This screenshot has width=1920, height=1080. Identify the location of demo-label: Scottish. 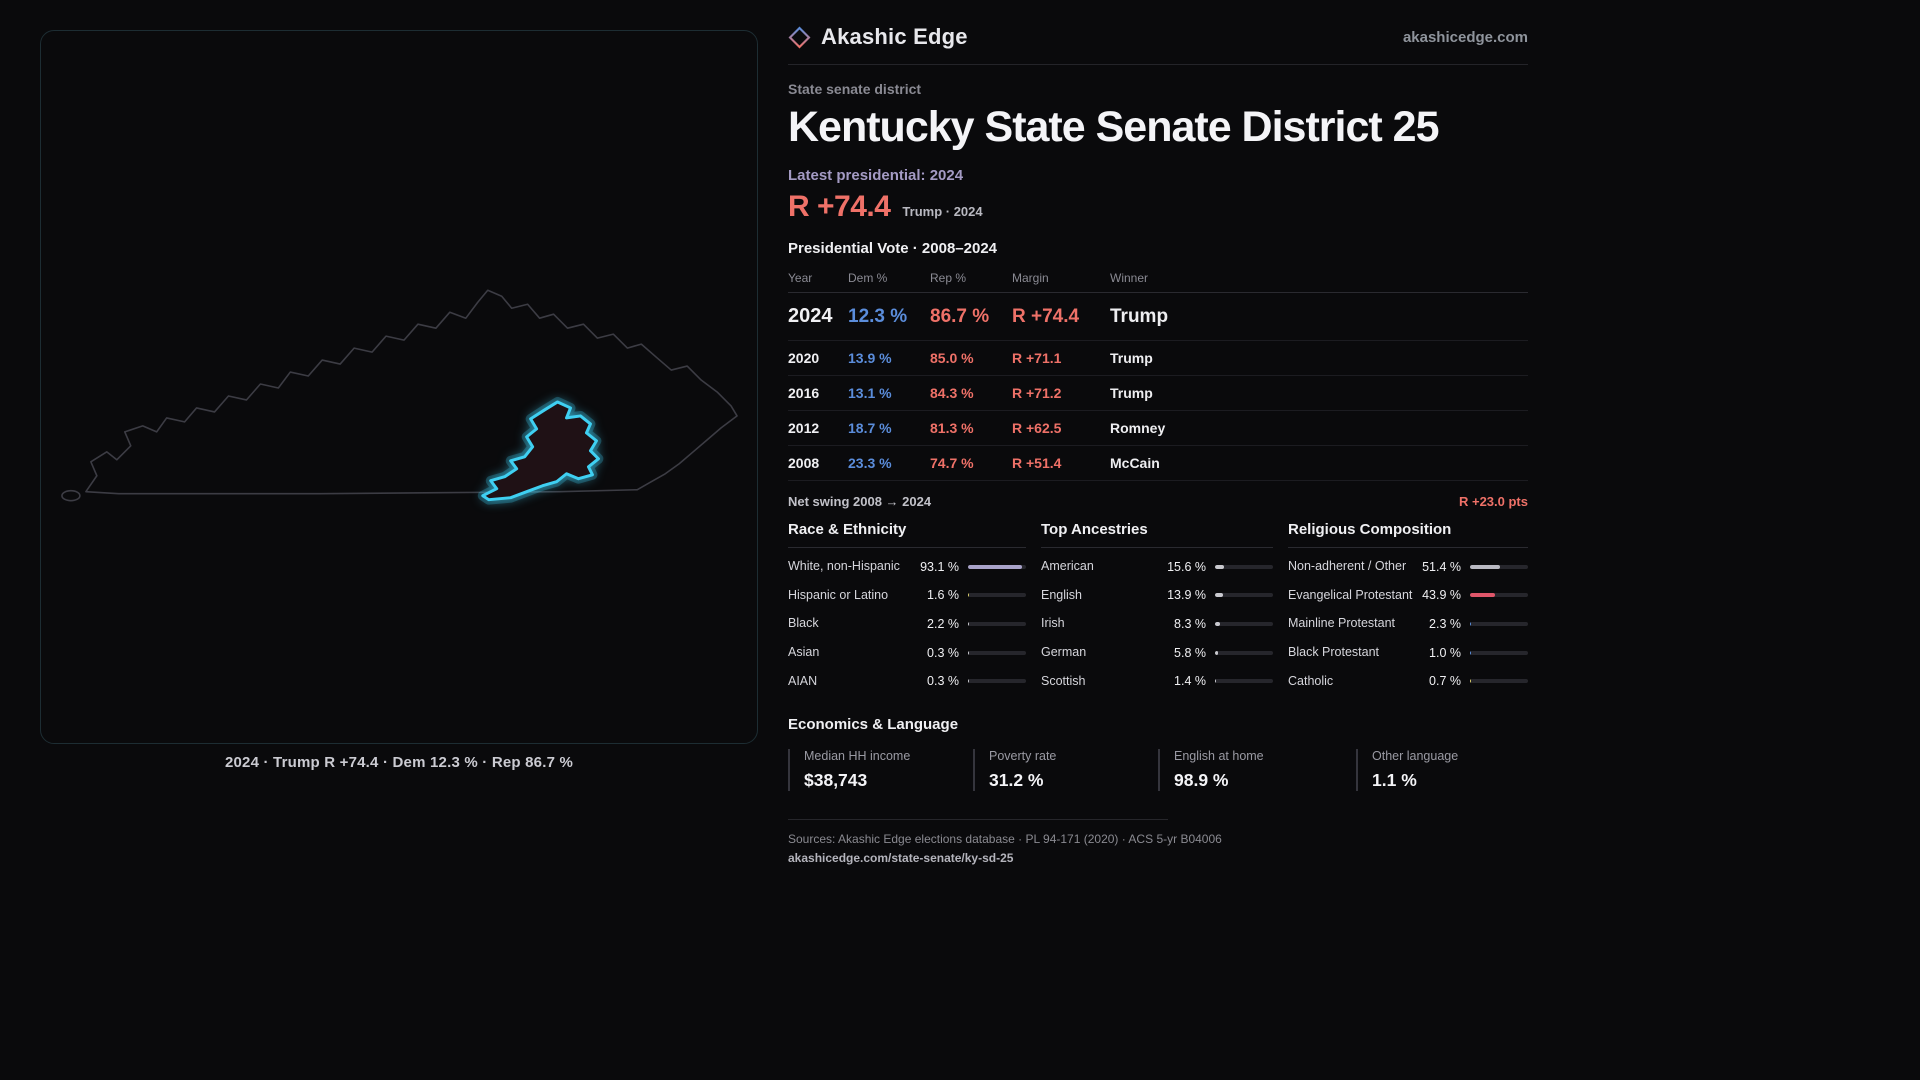
(1063, 680).